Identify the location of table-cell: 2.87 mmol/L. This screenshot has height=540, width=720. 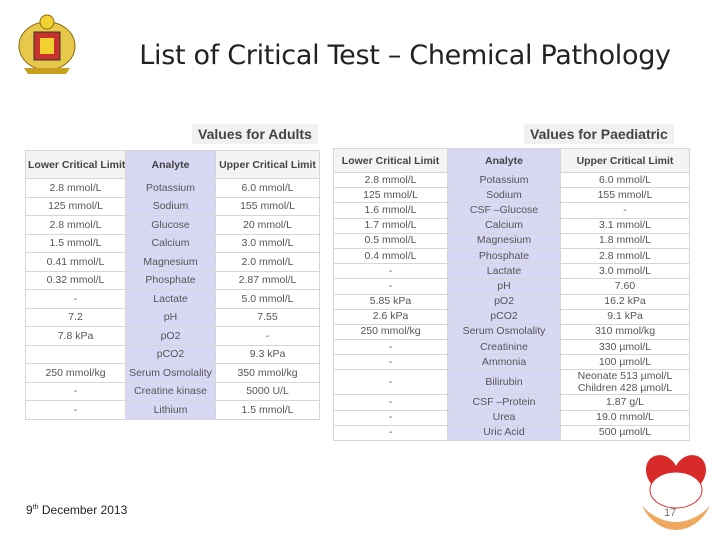
(267, 280).